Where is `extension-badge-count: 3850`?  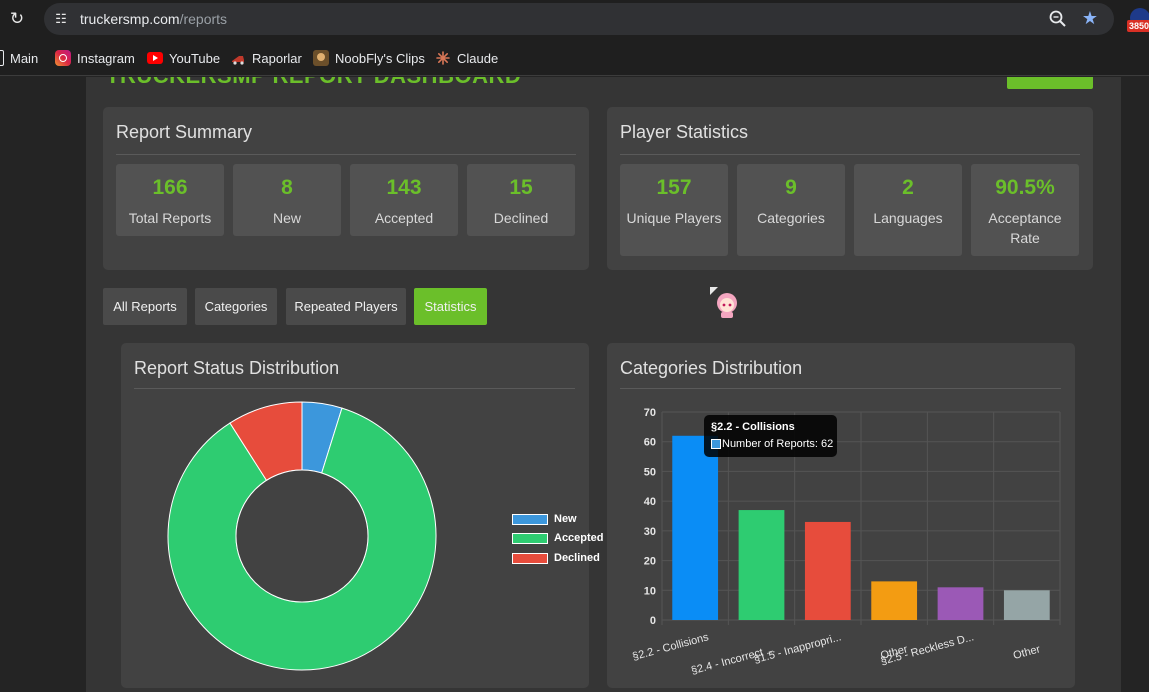
extension-badge-count: 3850 is located at coordinates (1138, 26).